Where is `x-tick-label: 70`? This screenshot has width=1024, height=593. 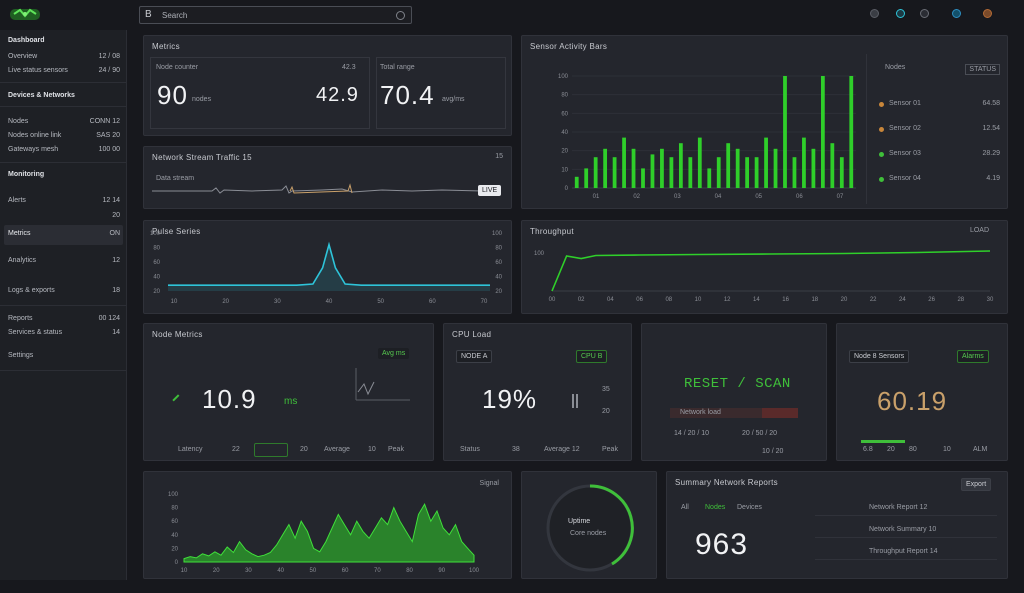 x-tick-label: 70 is located at coordinates (484, 302).